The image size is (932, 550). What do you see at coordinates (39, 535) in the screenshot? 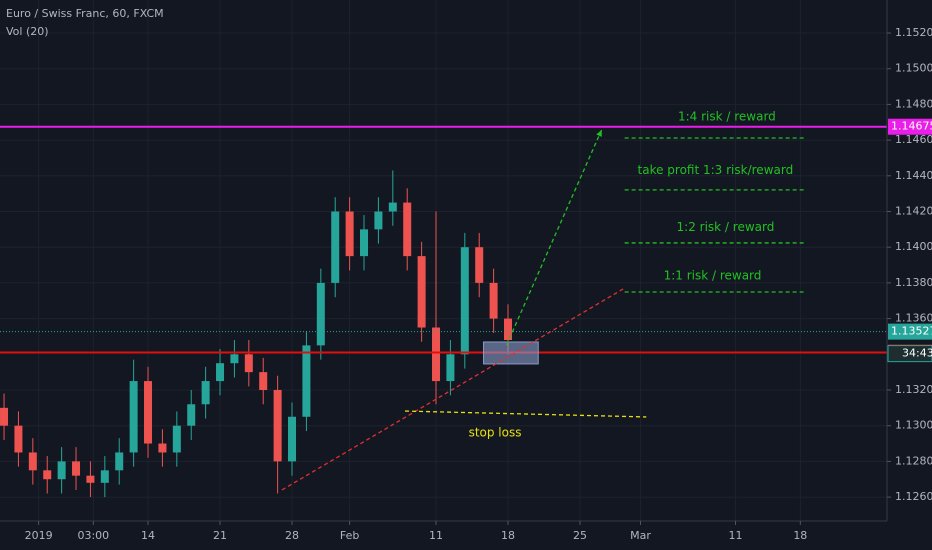
I see `x-tick-label: 2019` at bounding box center [39, 535].